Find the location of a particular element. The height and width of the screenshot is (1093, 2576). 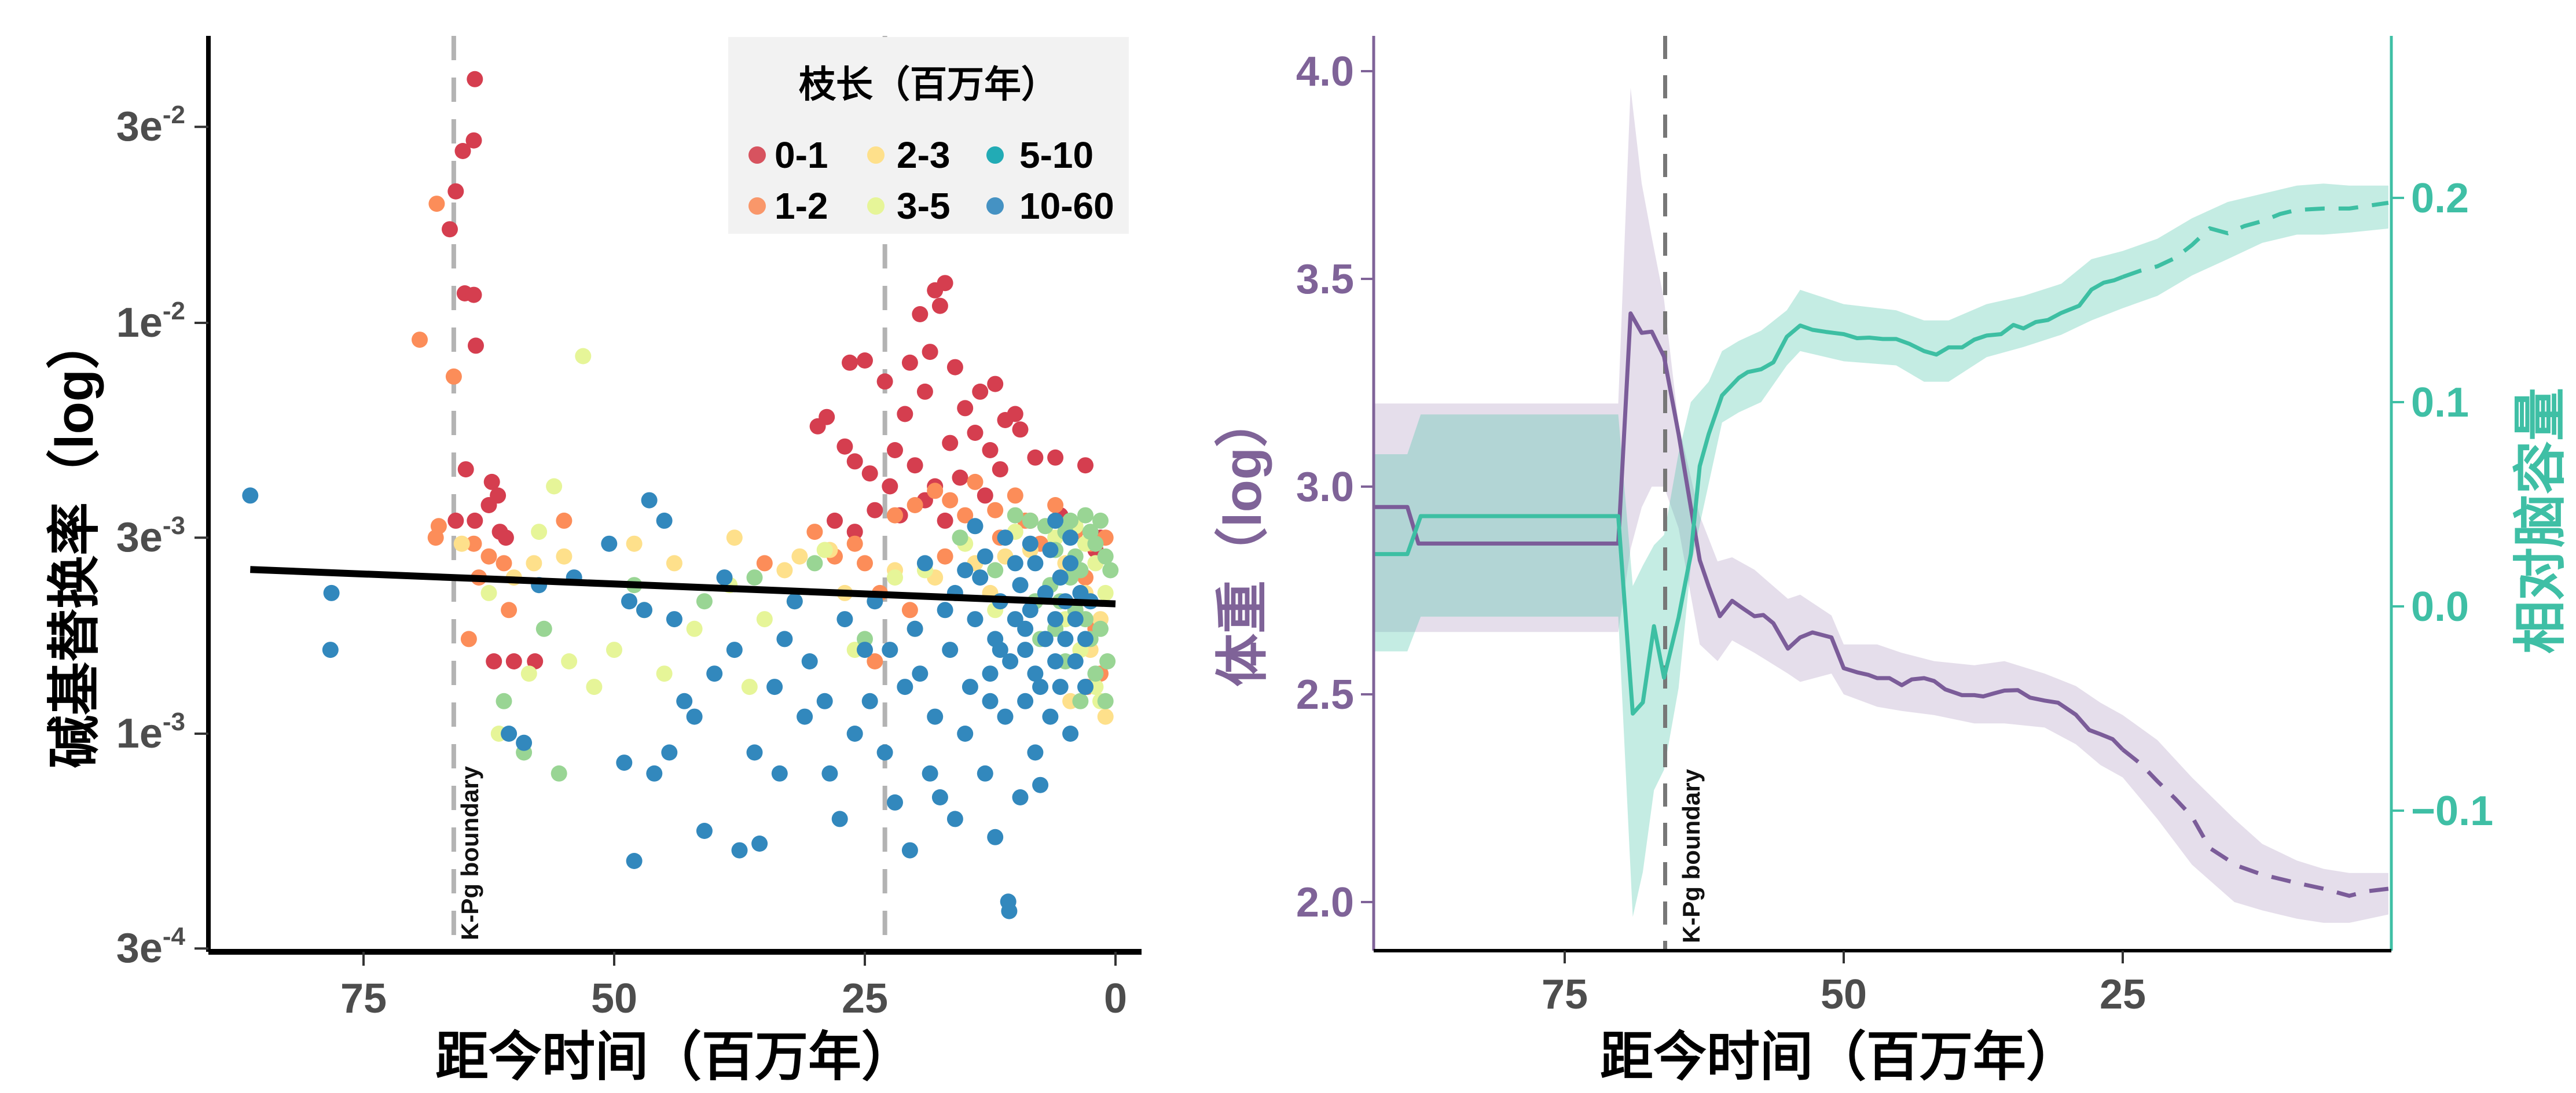

y-right-tick-label: 0.2 is located at coordinates (2440, 198).